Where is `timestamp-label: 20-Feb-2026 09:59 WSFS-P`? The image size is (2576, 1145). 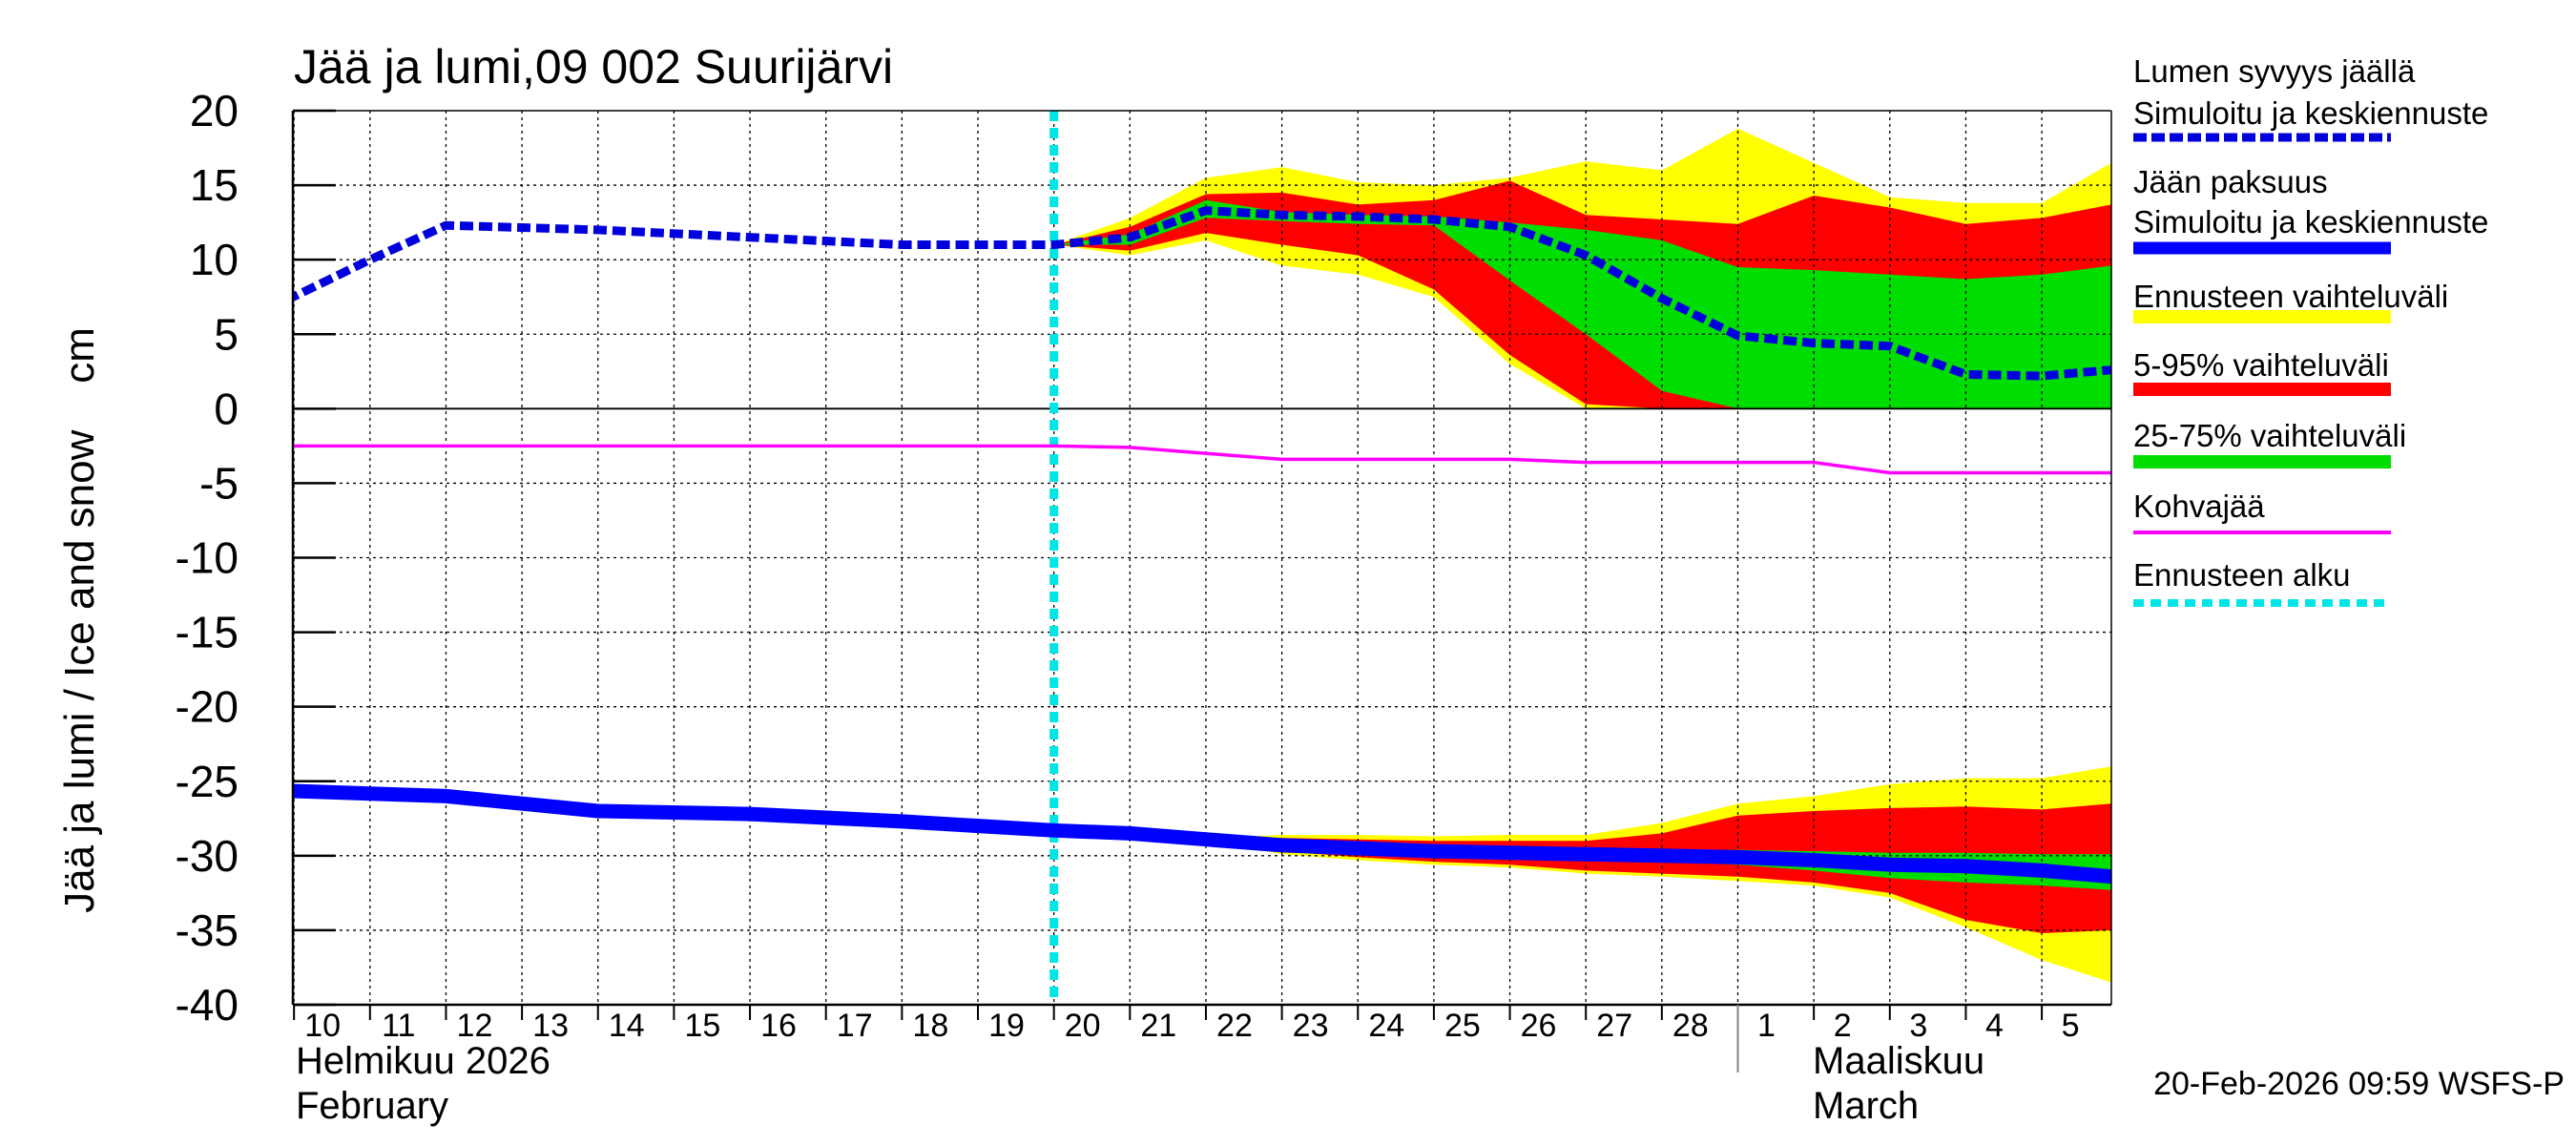 timestamp-label: 20-Feb-2026 09:59 WSFS-P is located at coordinates (2359, 1084).